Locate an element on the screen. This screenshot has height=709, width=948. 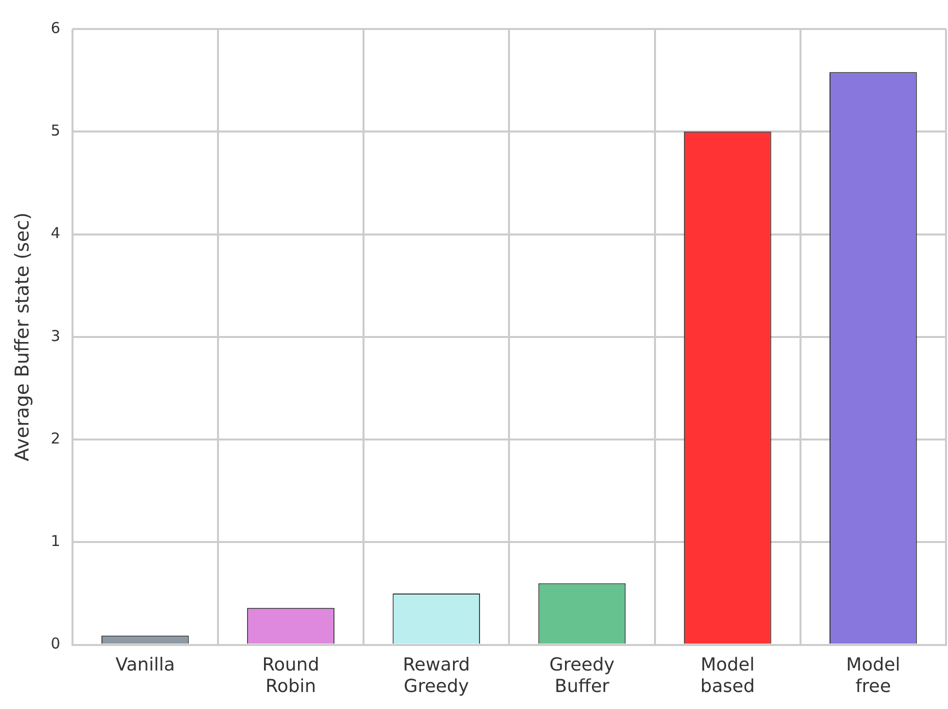
y-tick-label: 2 is located at coordinates (55, 438).